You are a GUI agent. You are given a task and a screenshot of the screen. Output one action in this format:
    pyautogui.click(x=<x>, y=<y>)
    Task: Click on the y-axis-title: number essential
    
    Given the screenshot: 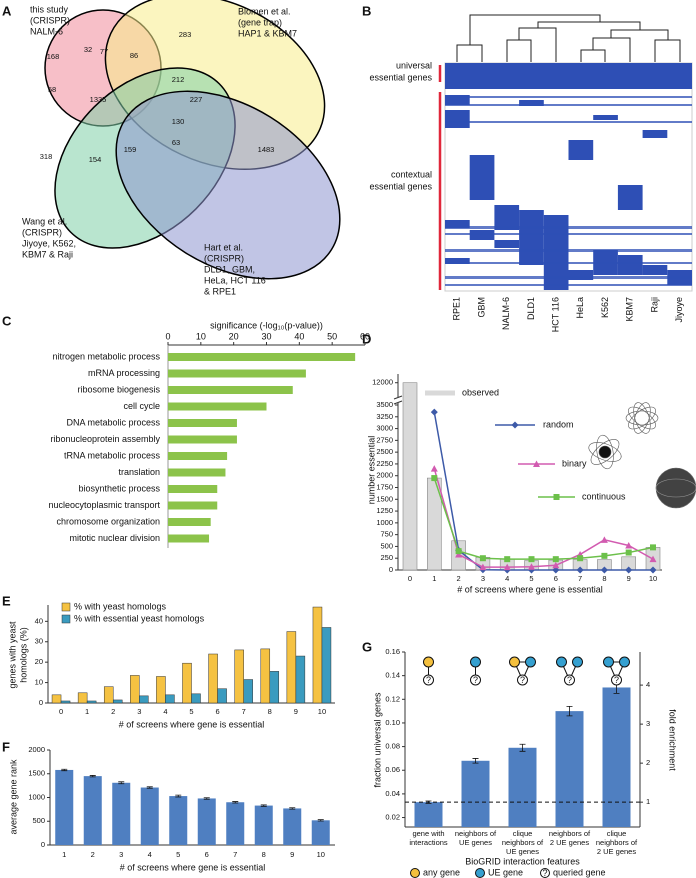 What is the action you would take?
    pyautogui.click(x=371, y=470)
    